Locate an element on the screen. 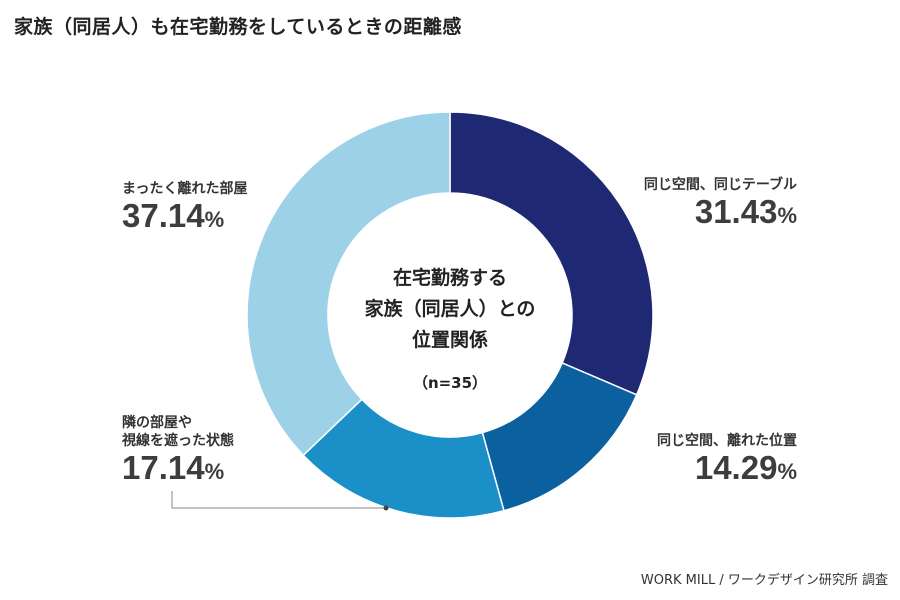 This screenshot has height=600, width=900. sample-size-label: （n=35） is located at coordinates (450, 383).